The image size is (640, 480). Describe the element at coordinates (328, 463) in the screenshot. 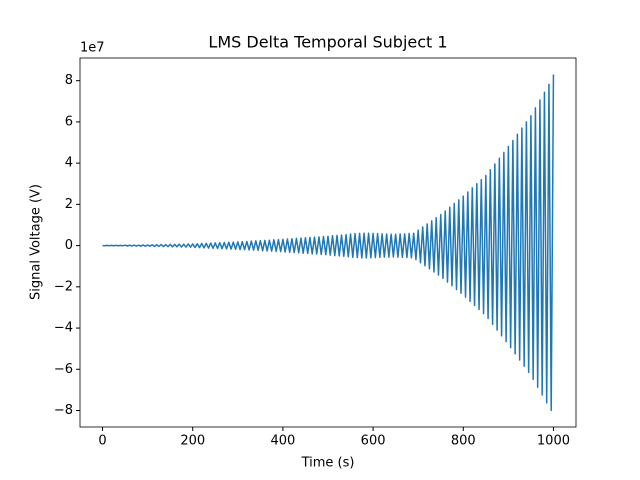

I see `x-axis-label: Time (s)` at that location.